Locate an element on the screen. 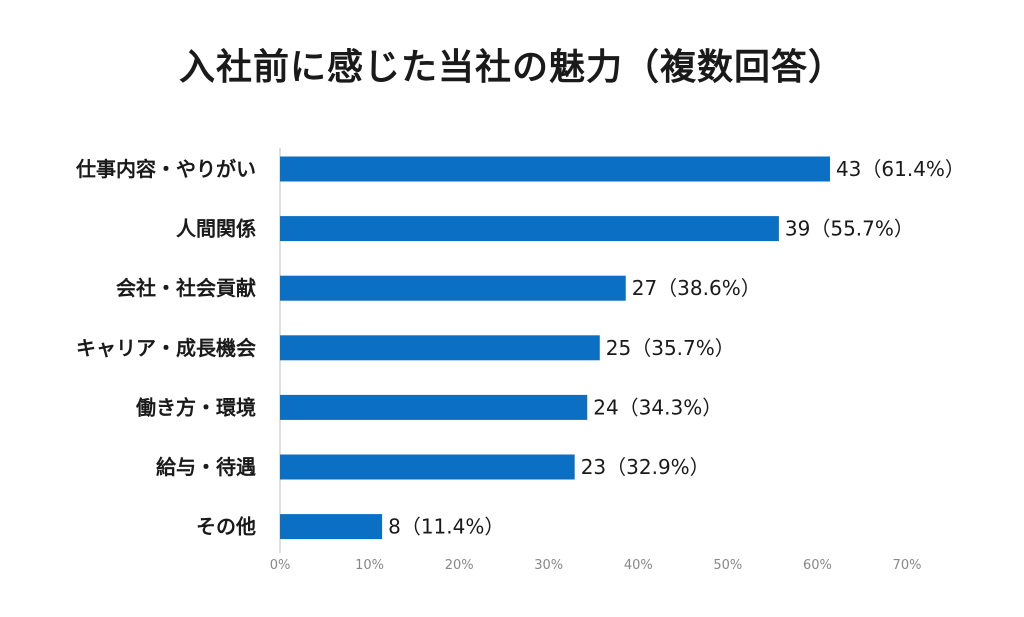  category-label: 人間関係 is located at coordinates (216, 229).